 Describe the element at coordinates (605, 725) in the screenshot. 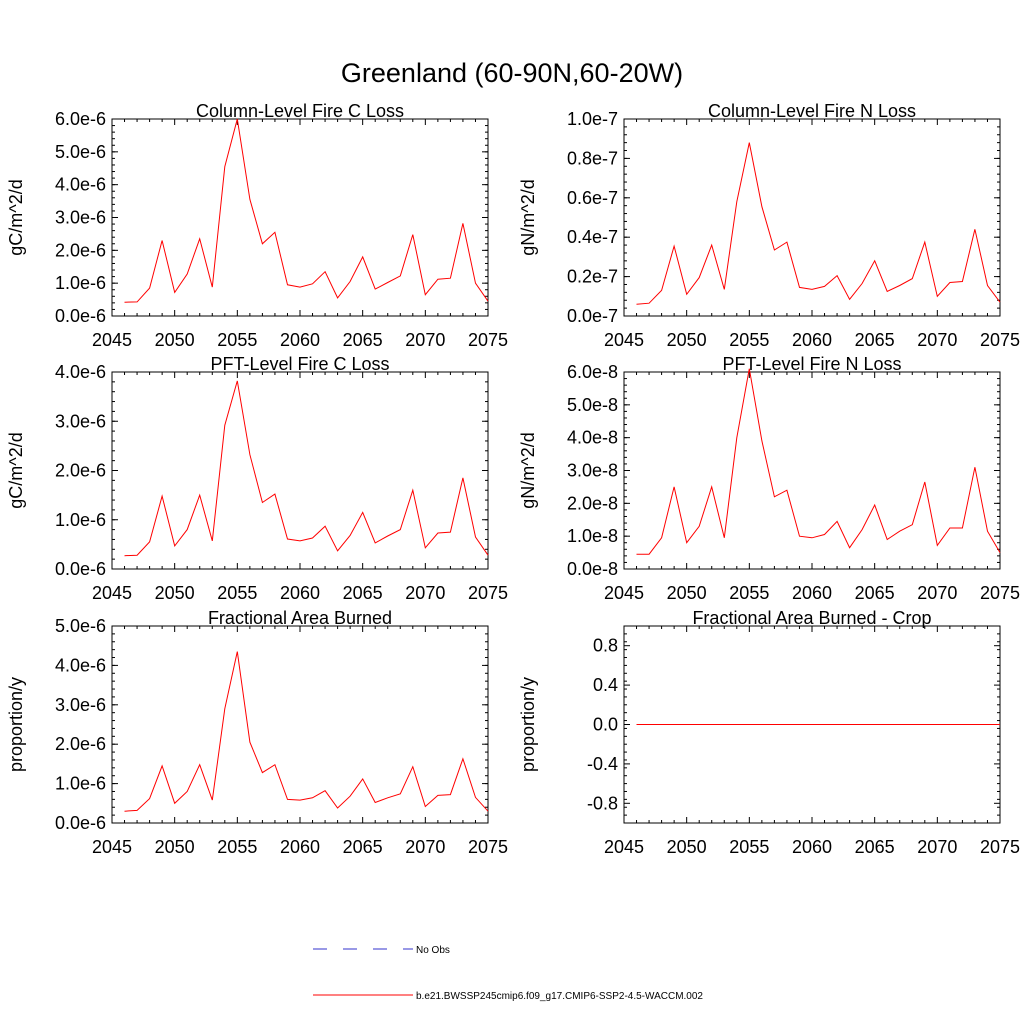

I see `y-tick-label: 0.0` at that location.